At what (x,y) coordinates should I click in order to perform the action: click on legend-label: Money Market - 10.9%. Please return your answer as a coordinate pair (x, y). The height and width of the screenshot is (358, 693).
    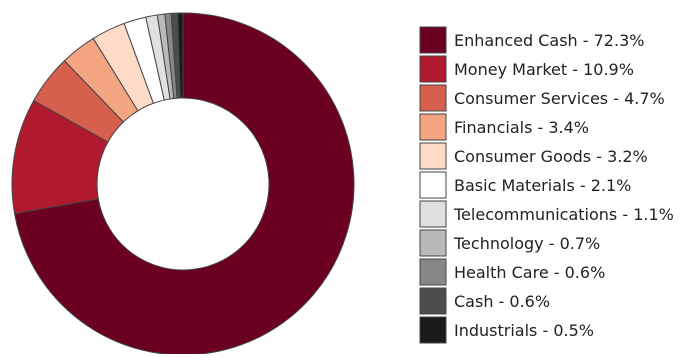
    Looking at the image, I should click on (544, 69).